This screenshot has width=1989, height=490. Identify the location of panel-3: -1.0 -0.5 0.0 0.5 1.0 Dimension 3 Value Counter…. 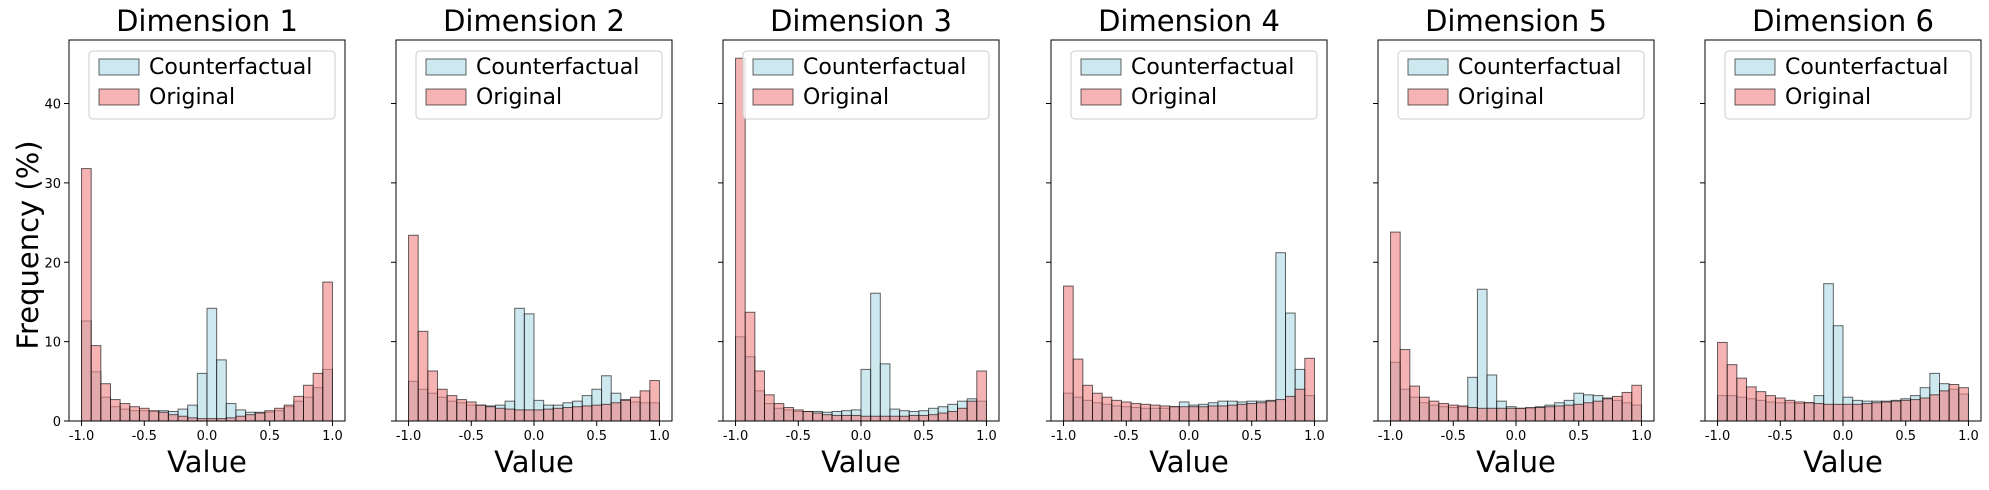
(859, 241).